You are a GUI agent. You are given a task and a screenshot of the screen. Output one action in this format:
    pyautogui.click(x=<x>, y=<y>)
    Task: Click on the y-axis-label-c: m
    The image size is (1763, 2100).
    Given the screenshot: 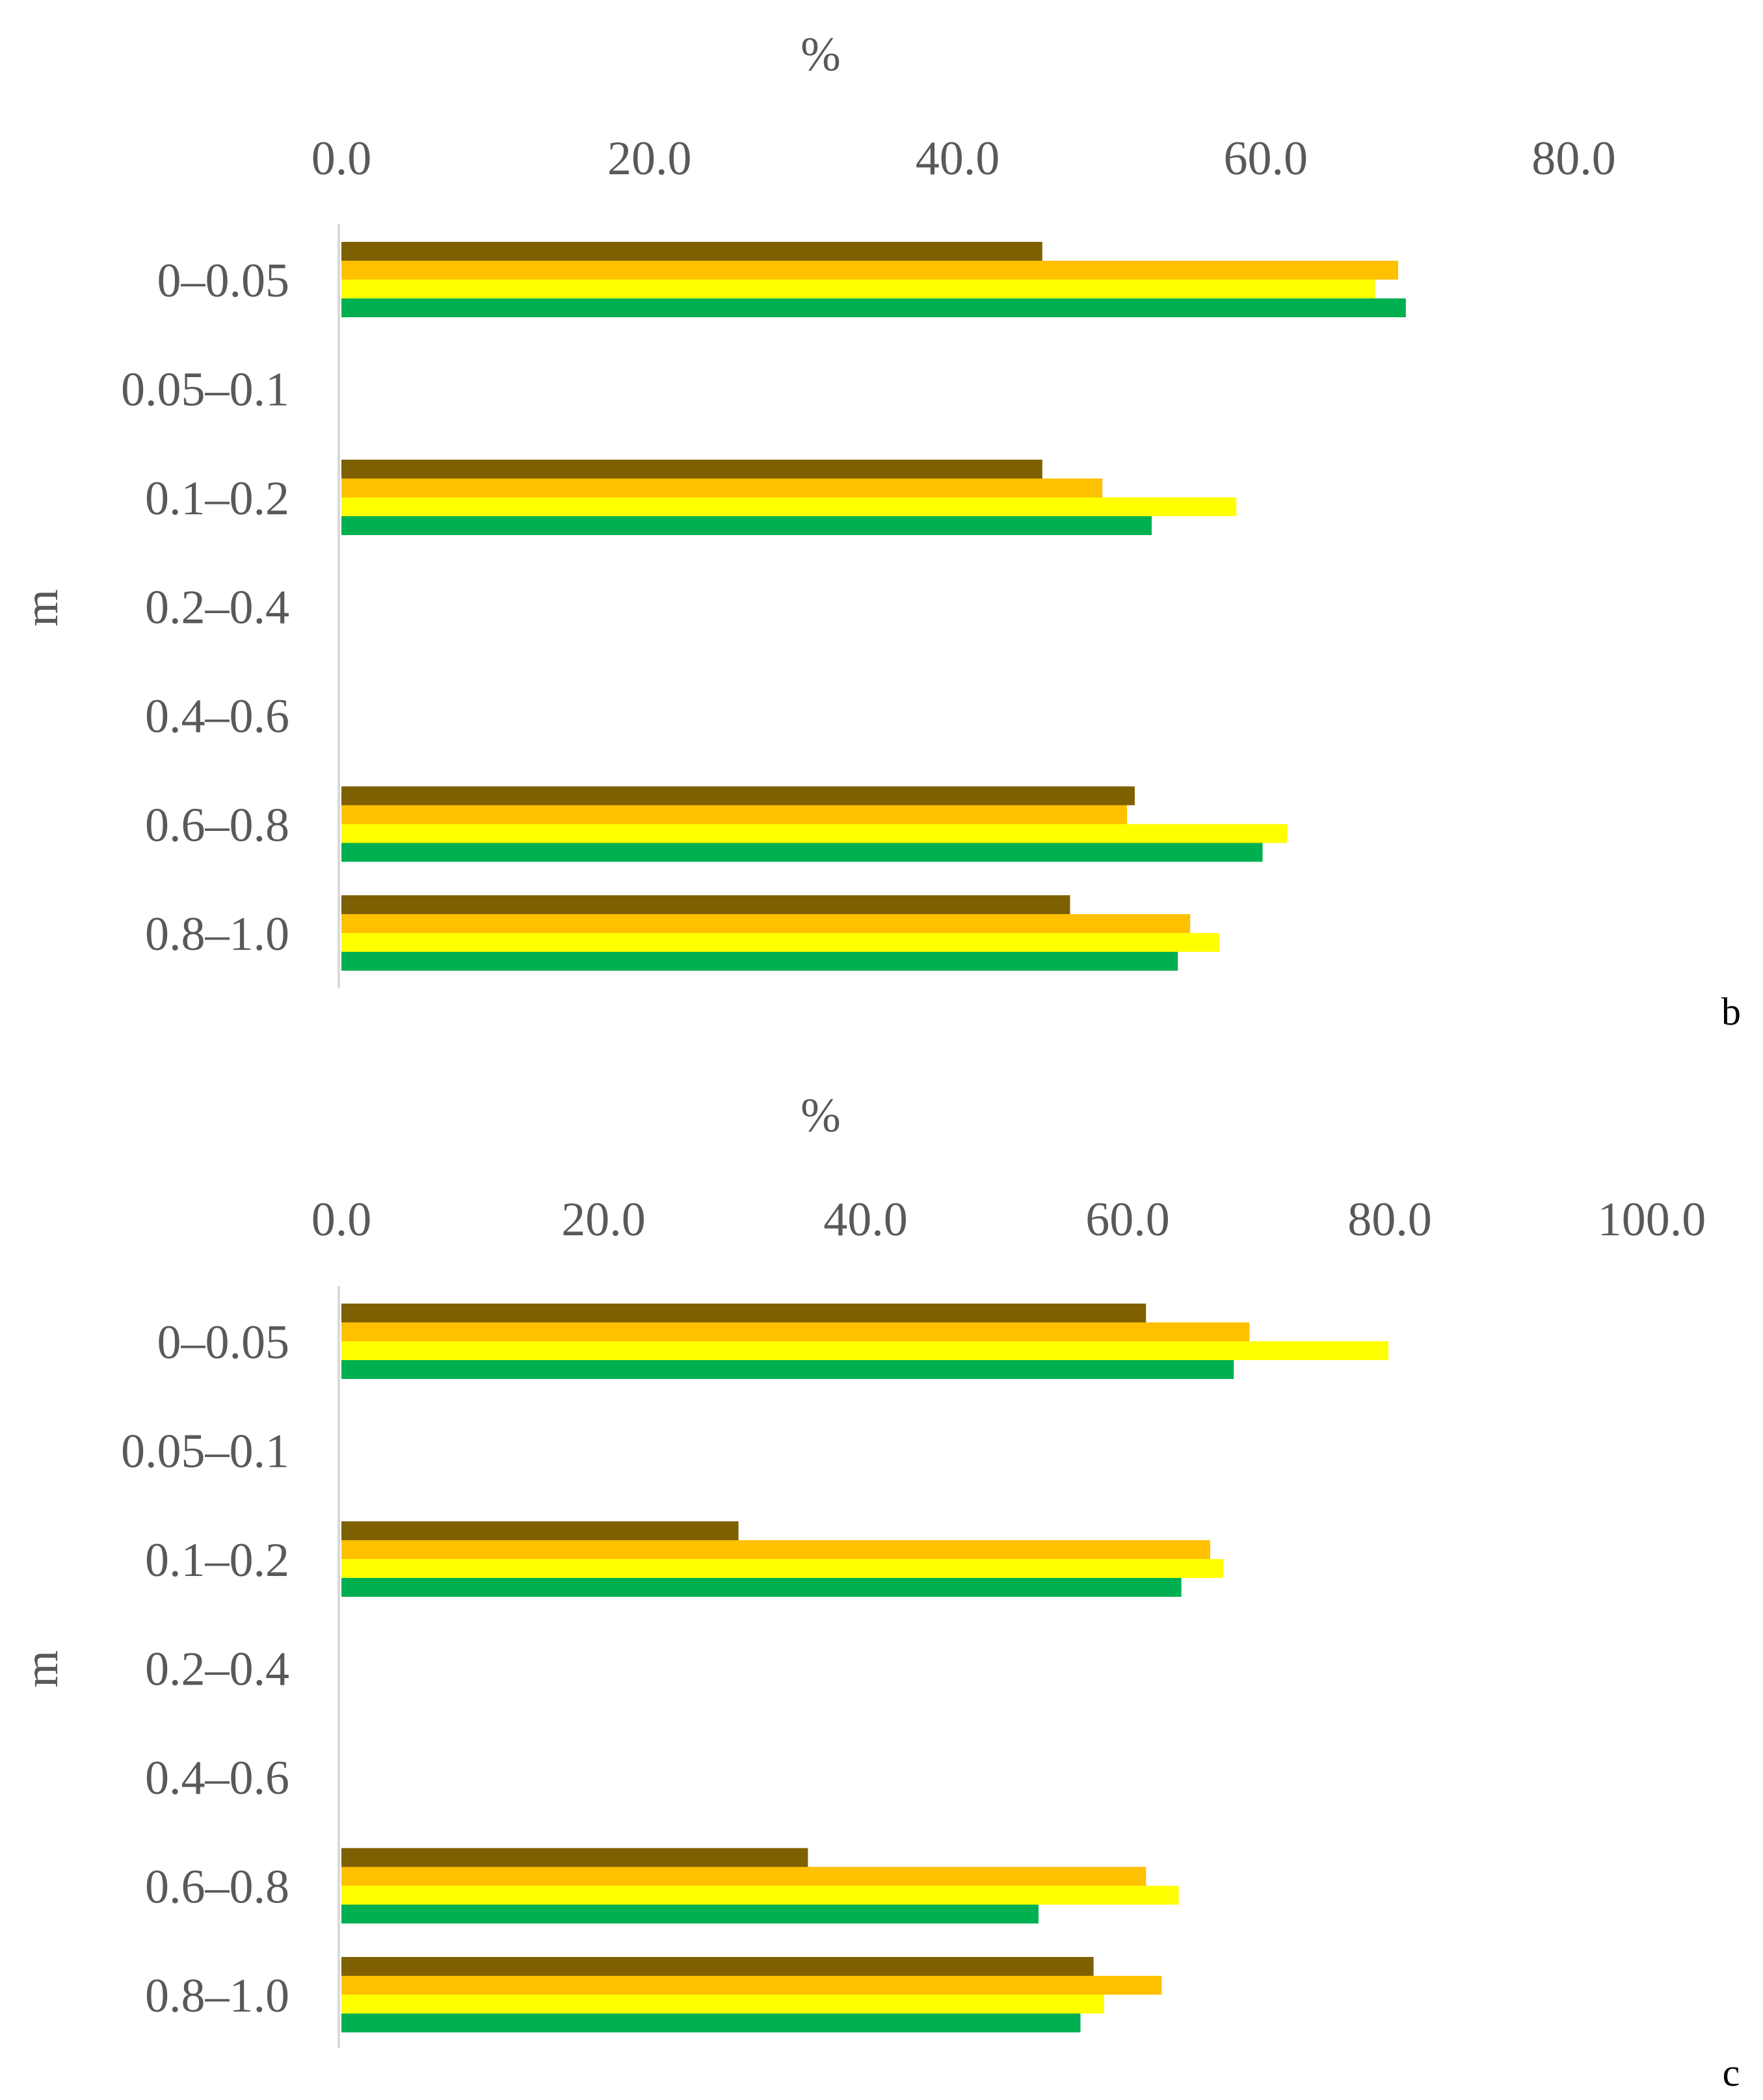 What is the action you would take?
    pyautogui.click(x=41, y=1669)
    